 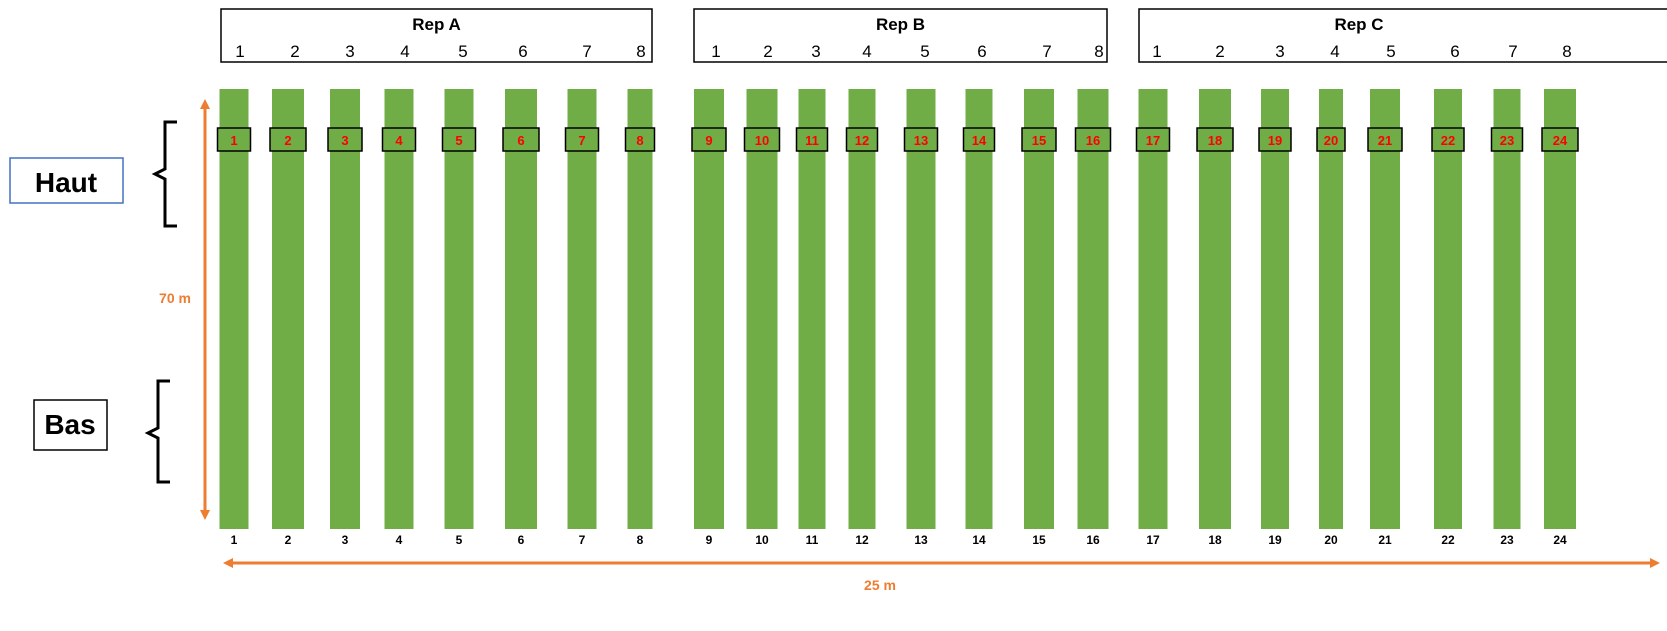 I want to click on plot-label: 19, so click(x=1275, y=140).